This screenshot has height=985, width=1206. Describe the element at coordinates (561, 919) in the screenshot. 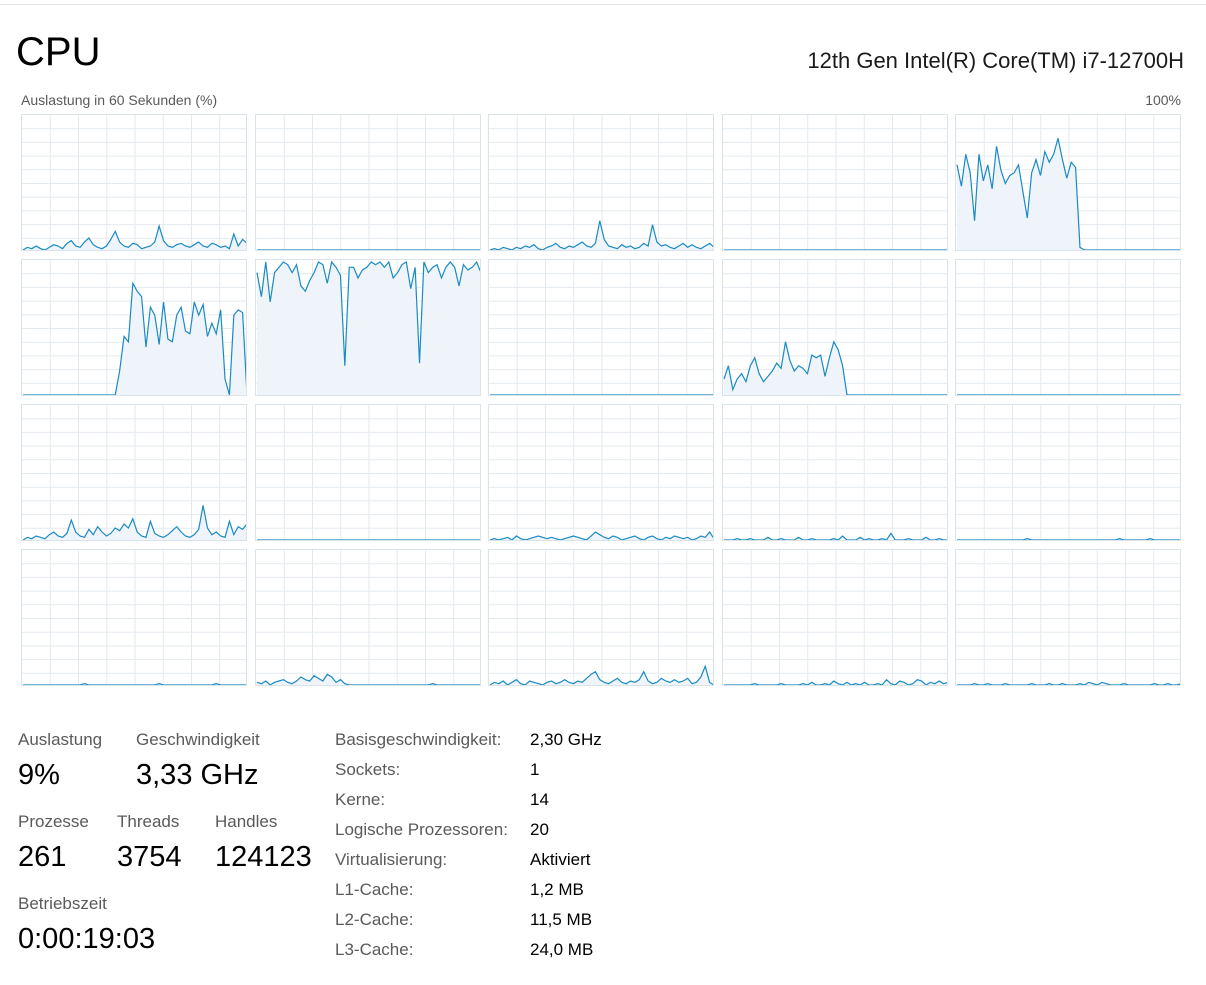

I see `l2-cache-value: 11,5 MB` at that location.